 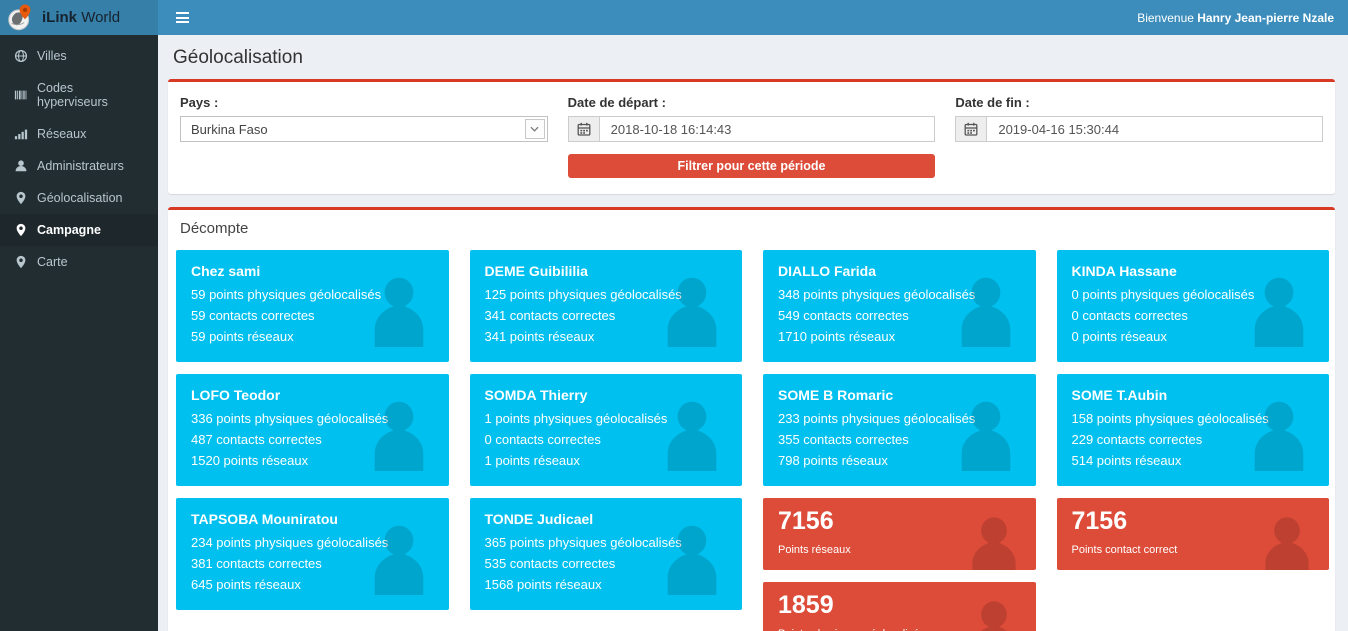 I want to click on sidebar-item-villes: Villes, so click(x=79, y=56).